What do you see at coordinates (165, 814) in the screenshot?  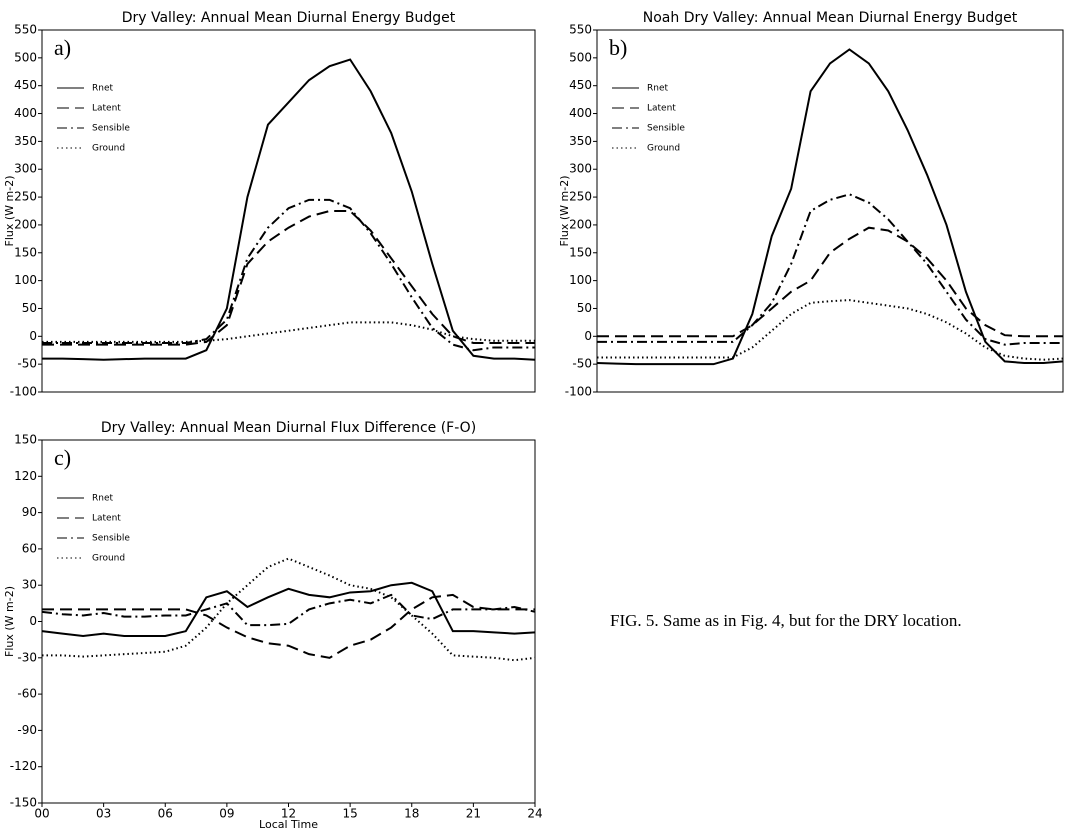 I see `x-tick-label: 06` at bounding box center [165, 814].